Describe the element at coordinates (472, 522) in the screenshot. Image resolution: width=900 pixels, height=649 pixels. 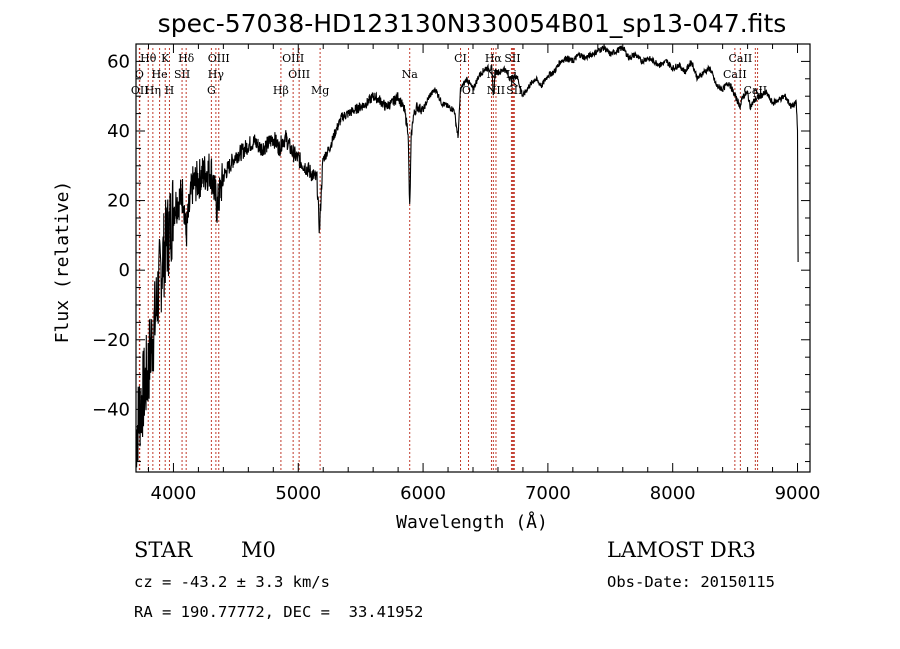
I see `x-axis-label: Wavelength (Å)` at that location.